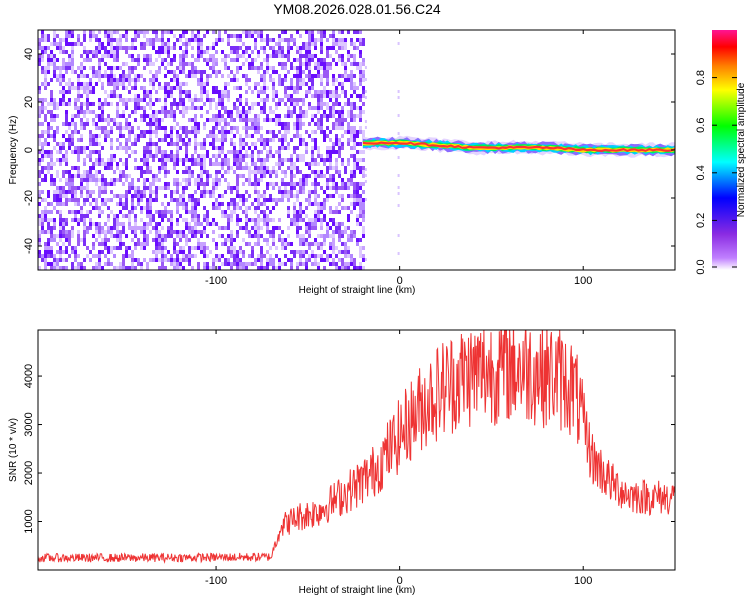 This screenshot has width=750, height=600. What do you see at coordinates (701, 266) in the screenshot?
I see `colorbar-tick-label: 0.0` at bounding box center [701, 266].